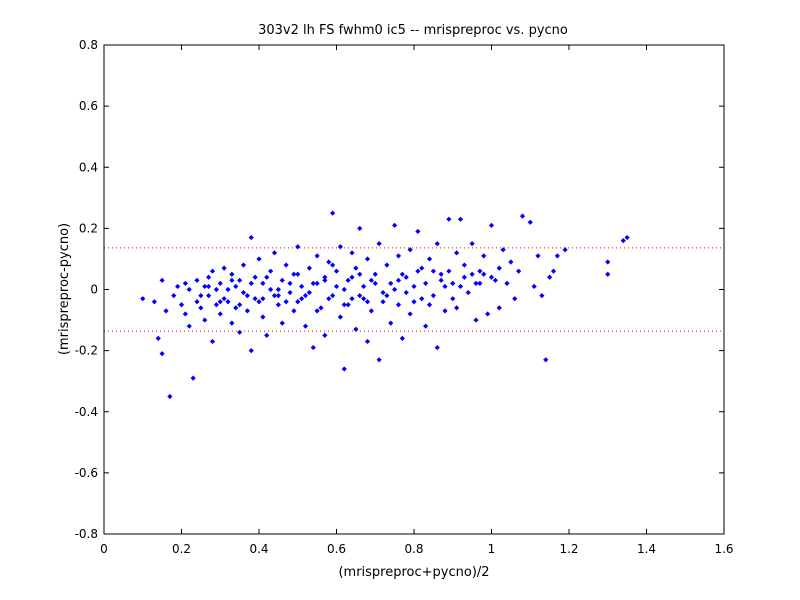 This screenshot has width=800, height=600. I want to click on y-tick-label: -0.2, so click(86, 351).